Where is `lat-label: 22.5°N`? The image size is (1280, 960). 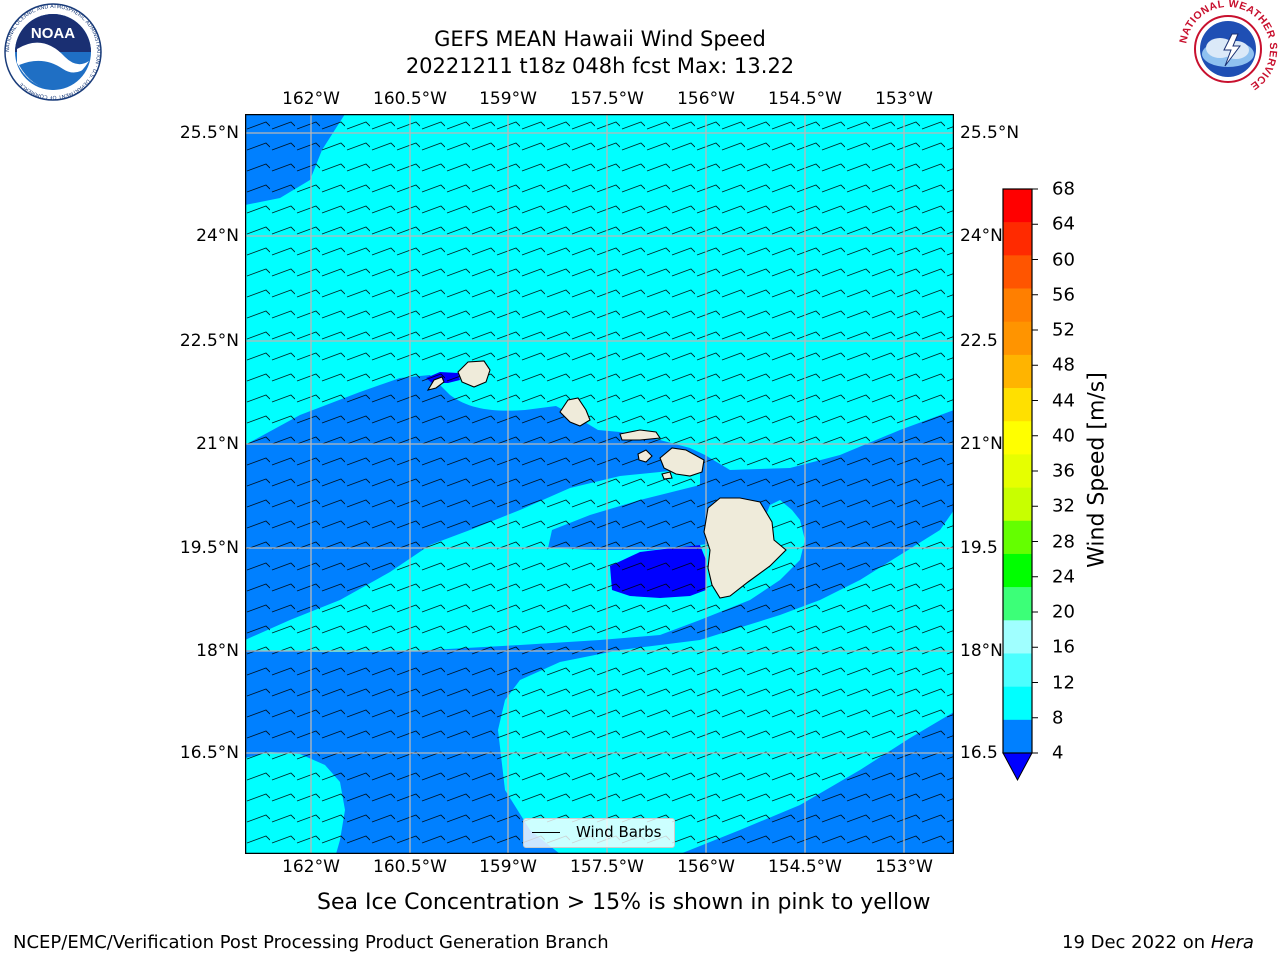 lat-label: 22.5°N is located at coordinates (209, 341).